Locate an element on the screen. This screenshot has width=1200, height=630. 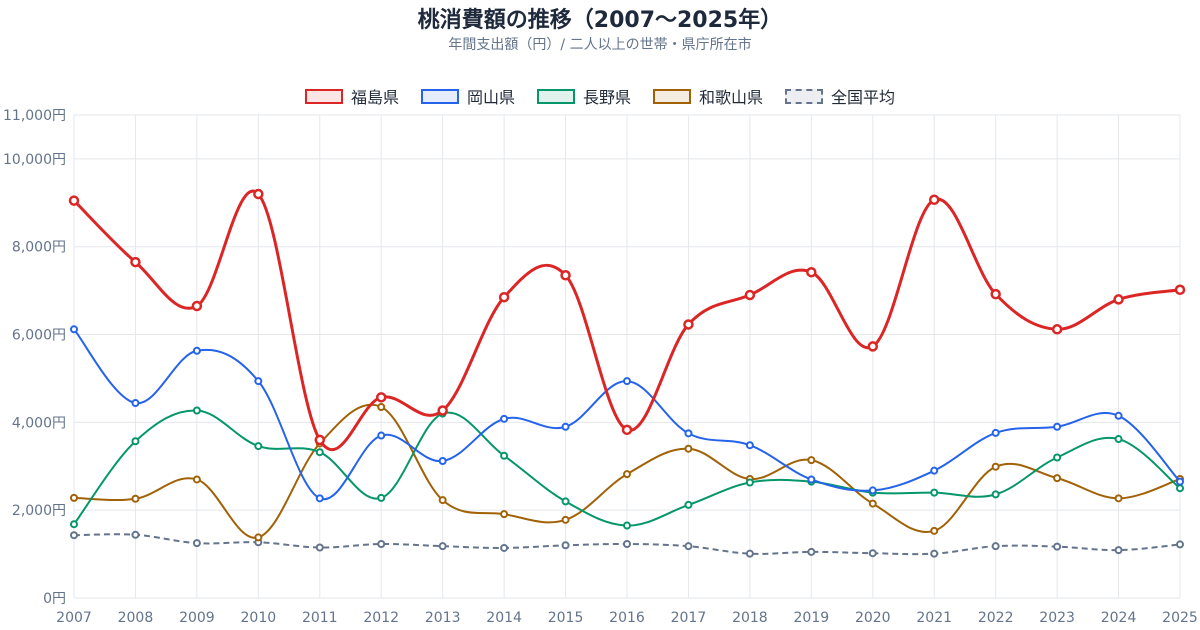
x-tick-label: 2017 is located at coordinates (689, 618).